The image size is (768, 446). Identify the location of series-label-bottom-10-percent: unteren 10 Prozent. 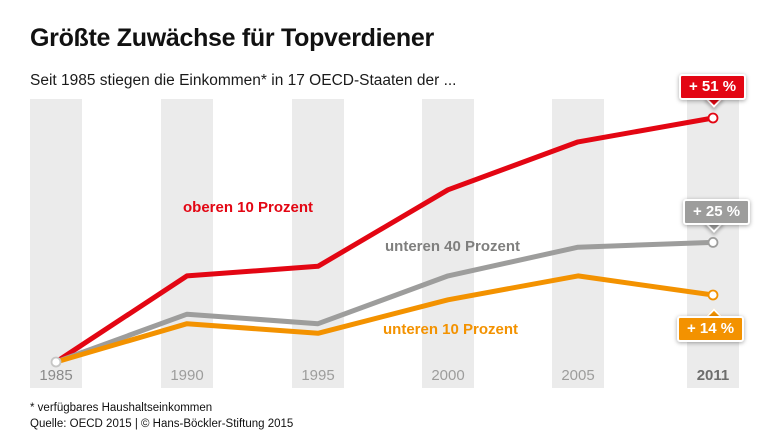
(451, 329).